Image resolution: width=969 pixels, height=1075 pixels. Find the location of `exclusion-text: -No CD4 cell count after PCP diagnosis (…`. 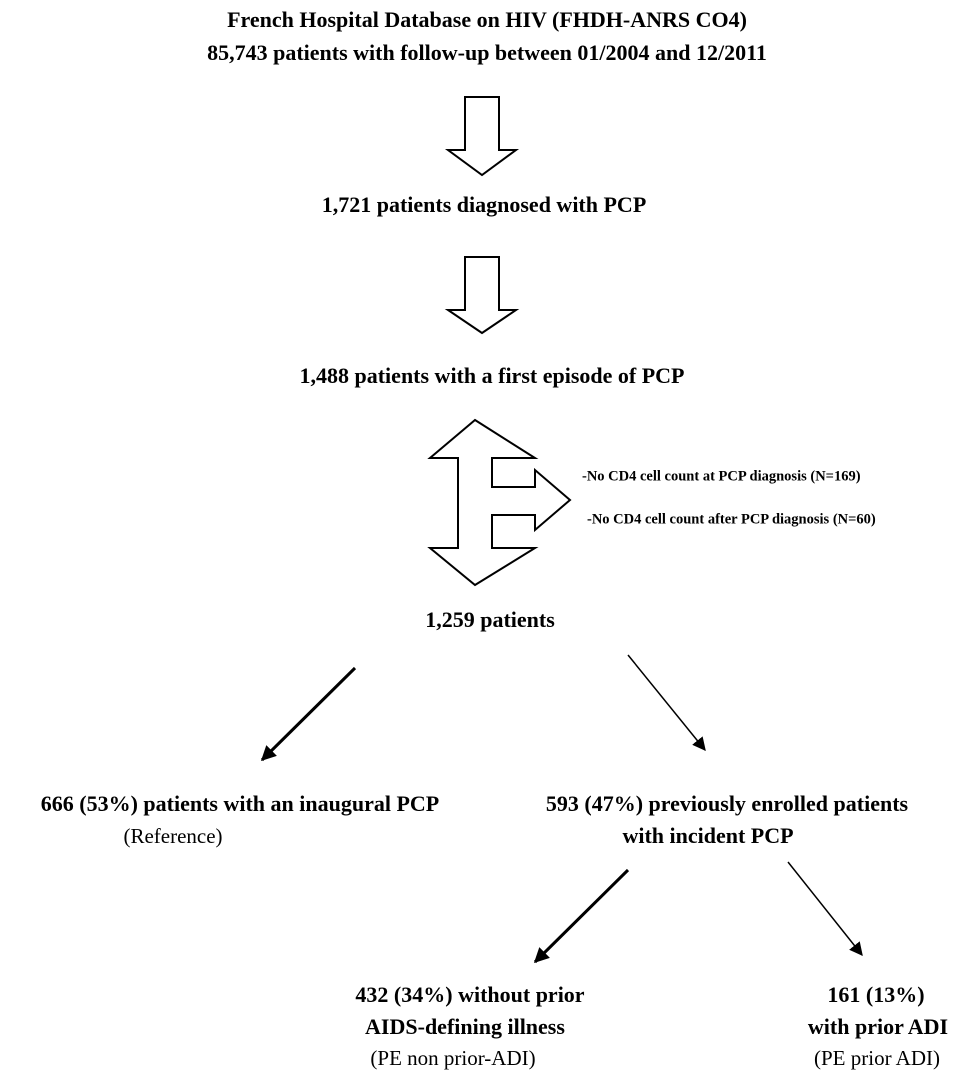

exclusion-text: -No CD4 cell count after PCP diagnosis (… is located at coordinates (731, 519).